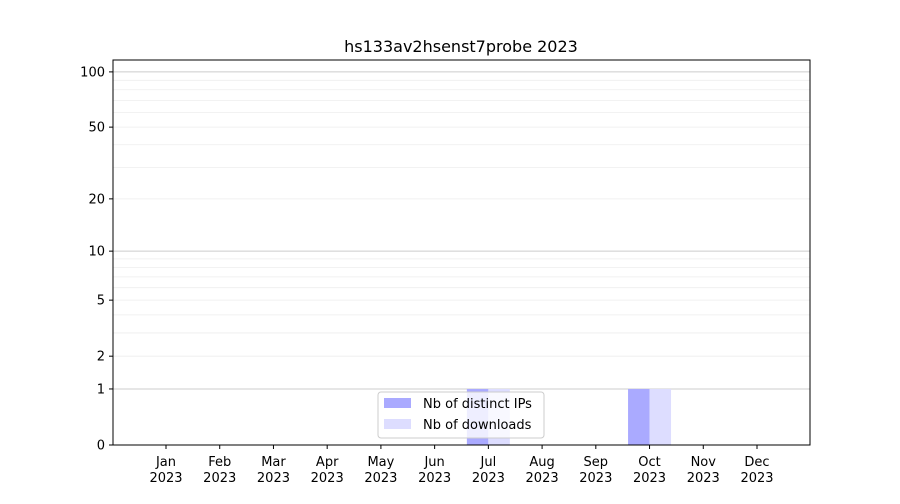 This screenshot has width=900, height=504. Describe the element at coordinates (461, 46) in the screenshot. I see `chart-title: hs133av2hsenst7probe 2023` at that location.